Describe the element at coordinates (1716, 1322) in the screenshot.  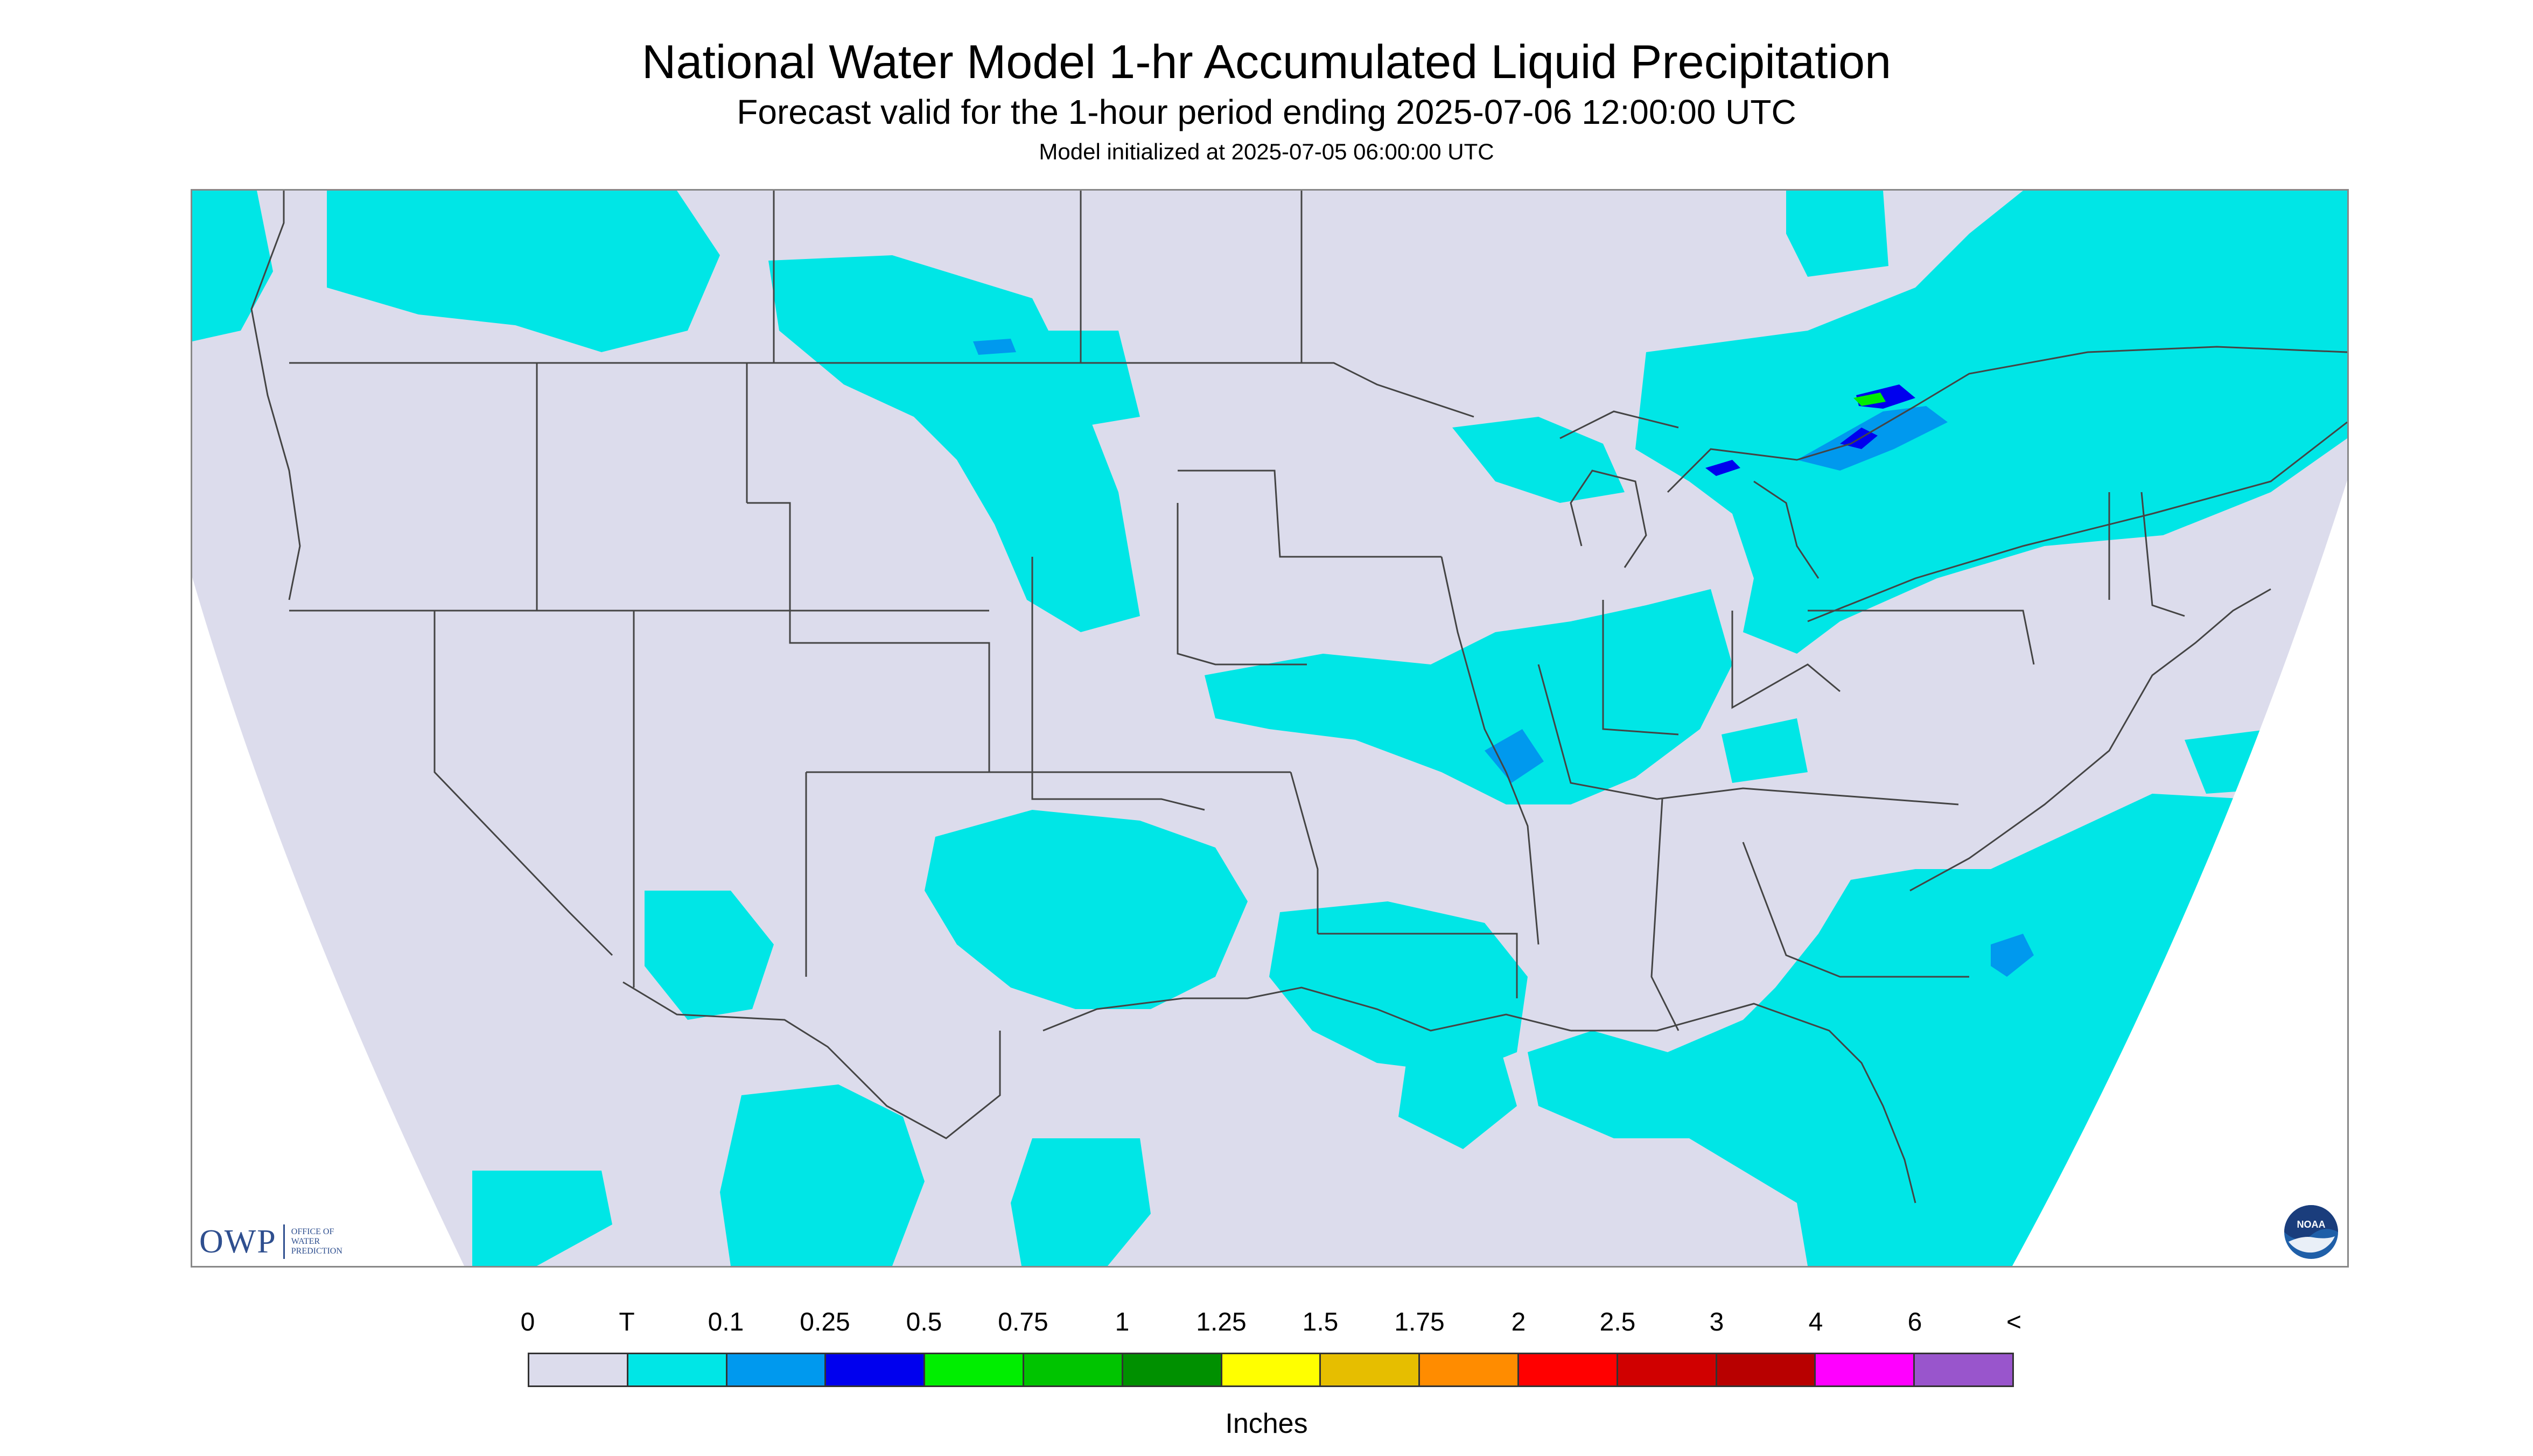
I see `legend-tick-label: 3` at that location.